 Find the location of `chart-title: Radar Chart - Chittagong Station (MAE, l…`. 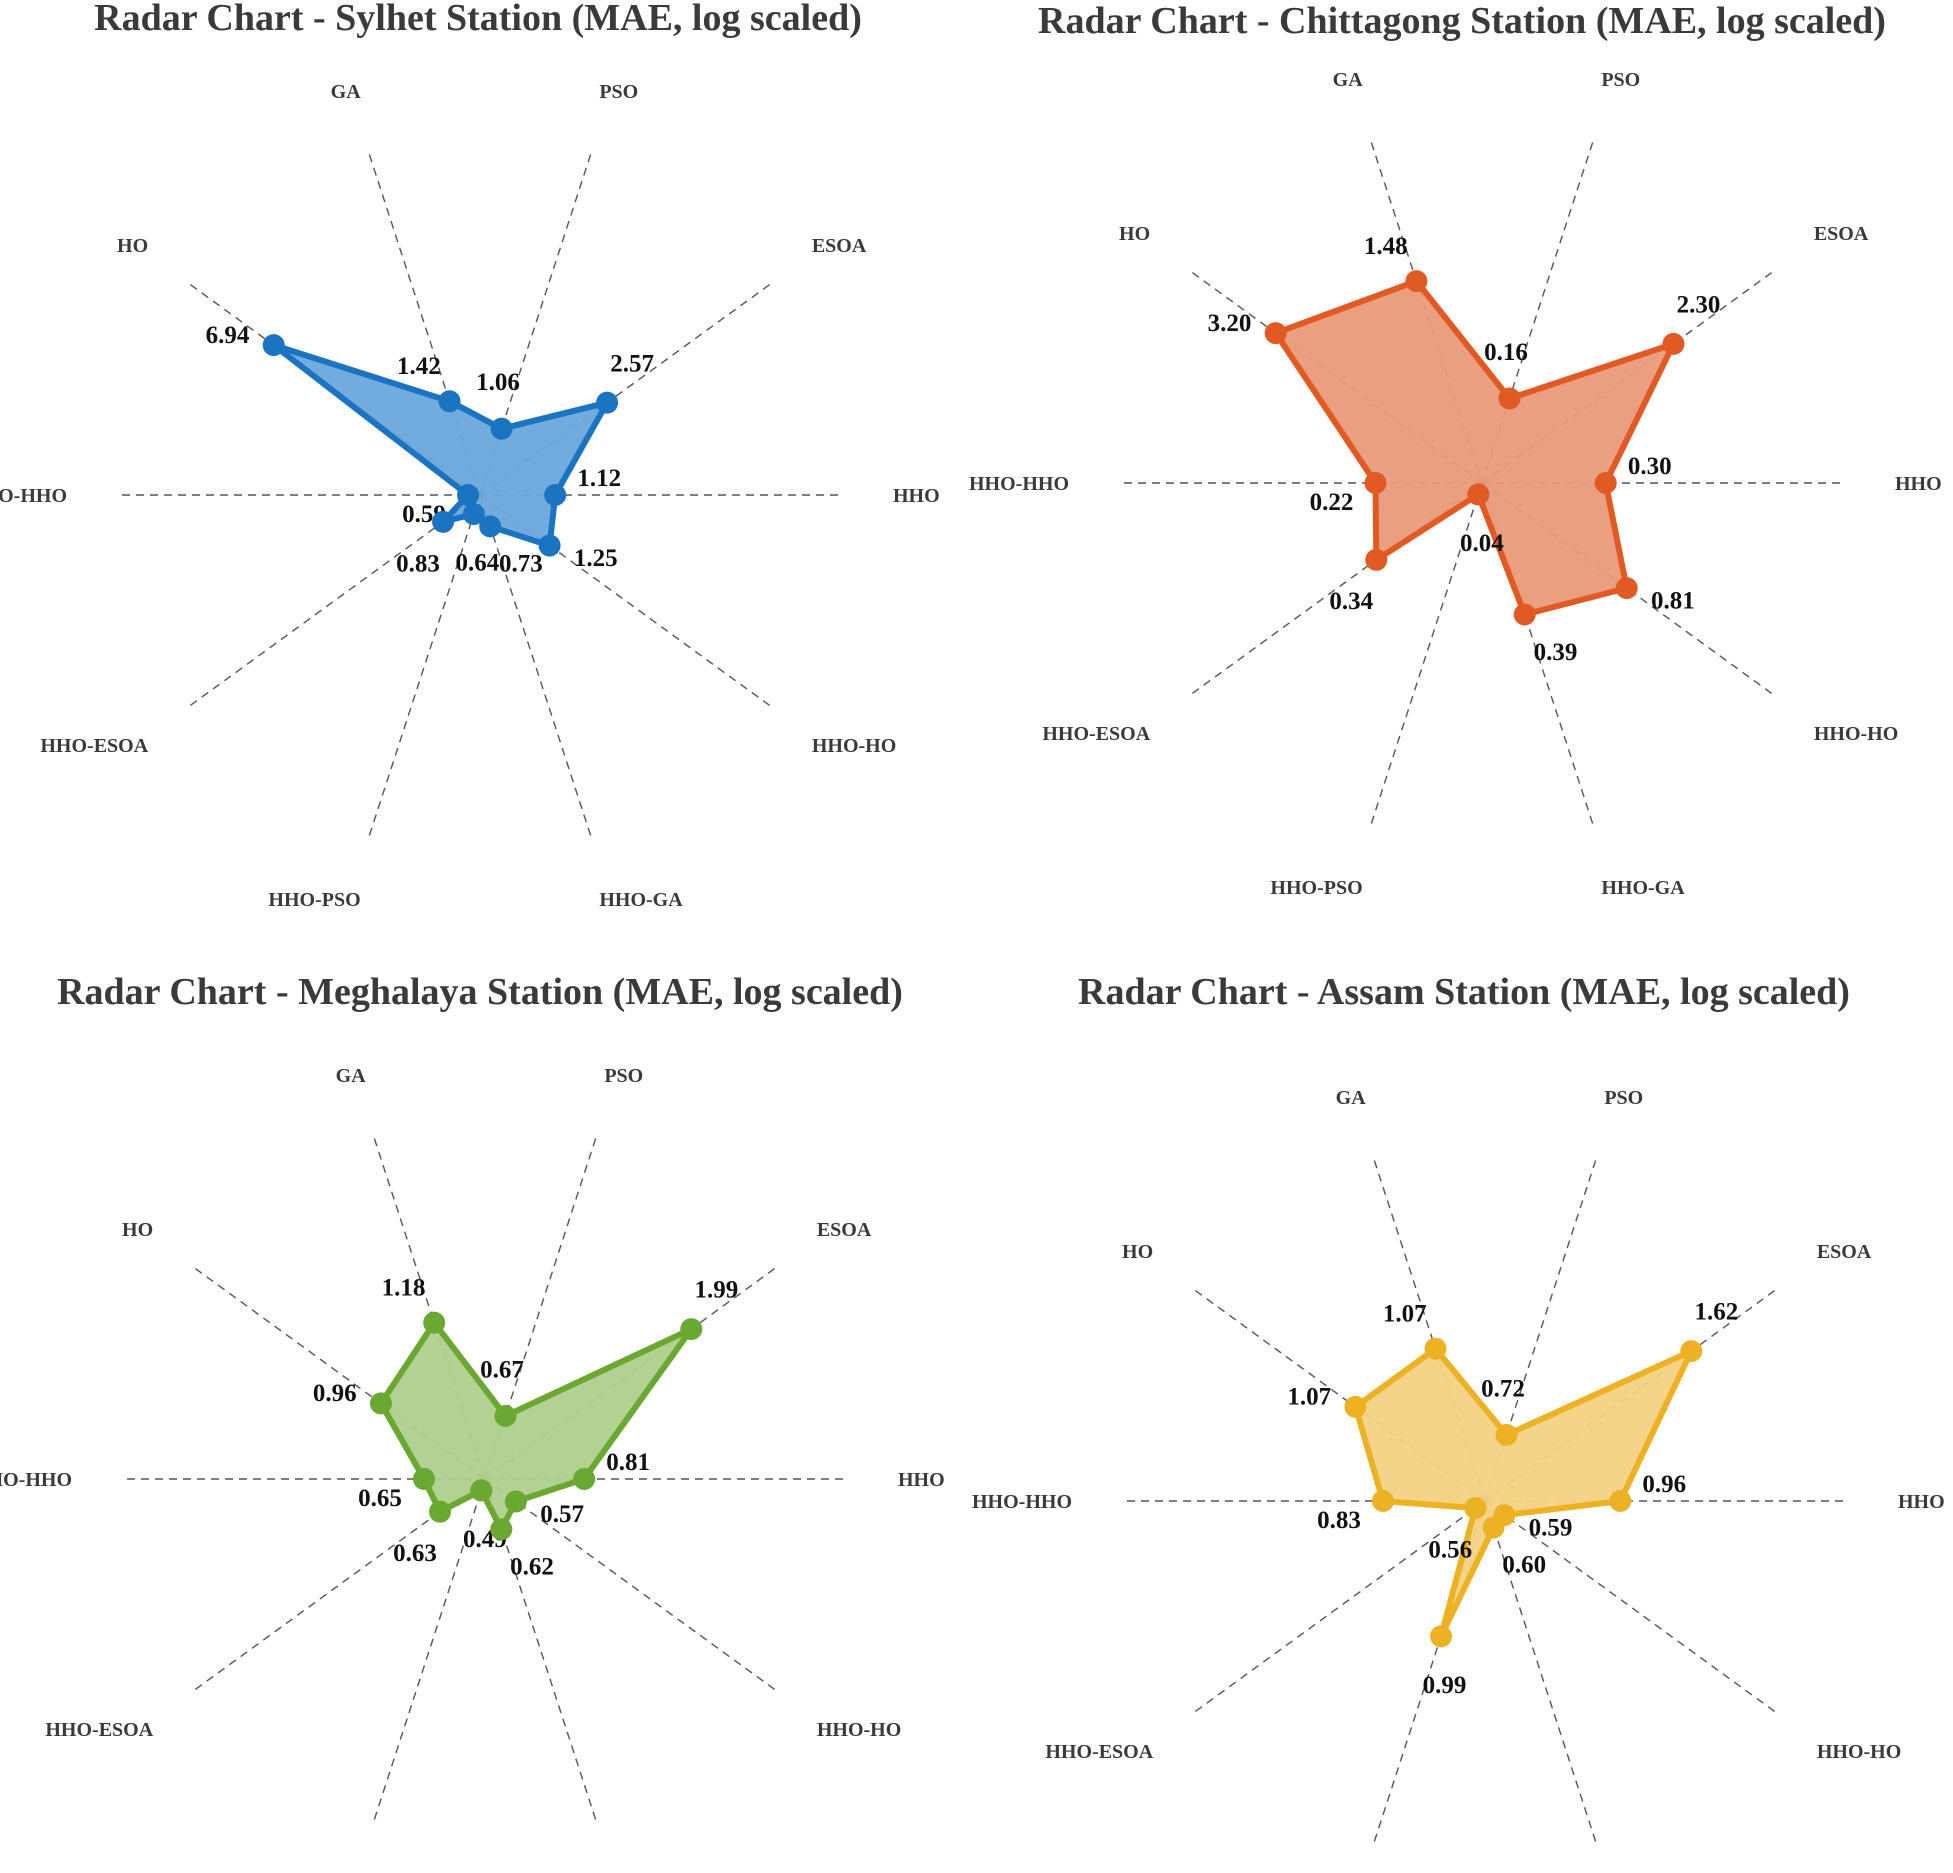

chart-title: Radar Chart - Chittagong Station (MAE, l… is located at coordinates (1462, 21).